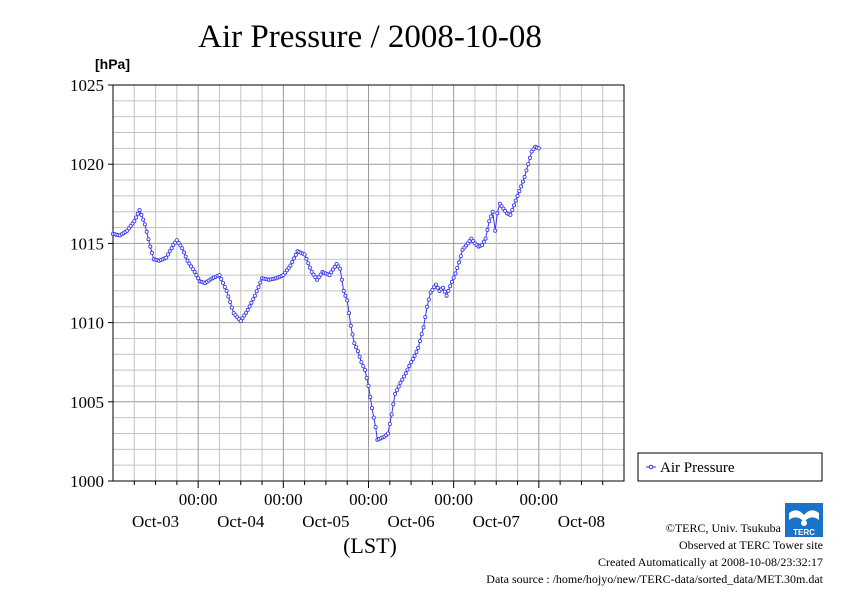 The image size is (842, 595). What do you see at coordinates (804, 516) in the screenshot?
I see `wave-icon` at bounding box center [804, 516].